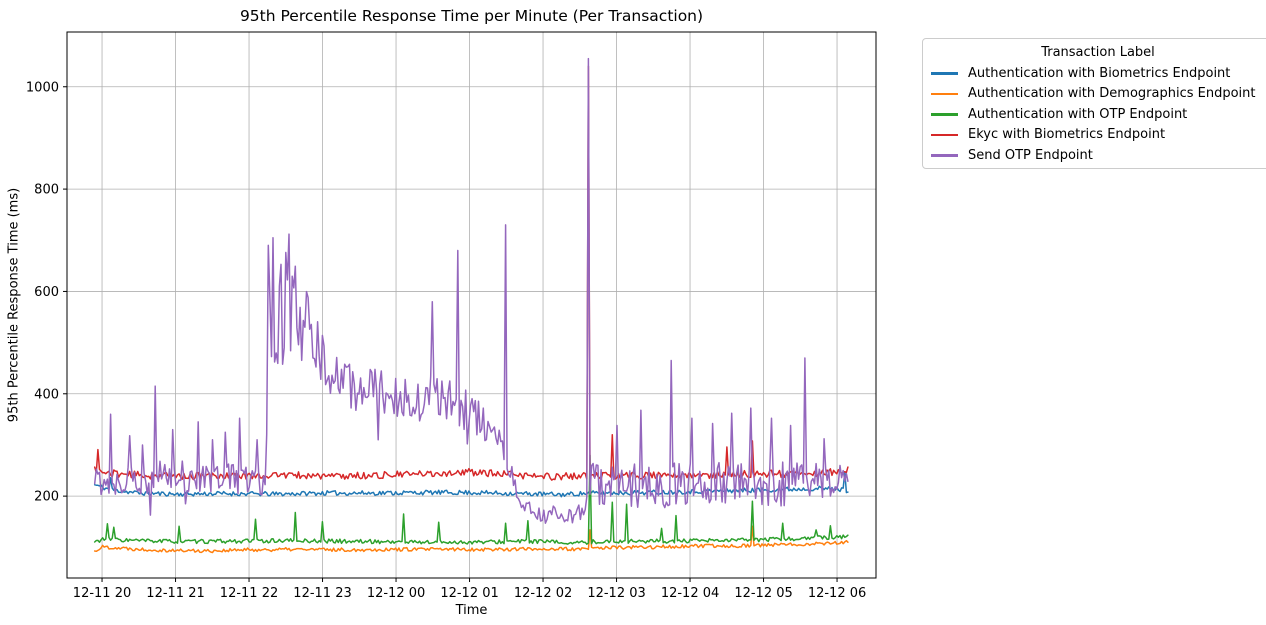  What do you see at coordinates (763, 593) in the screenshot?
I see `x-tick-label: 12-12 05` at bounding box center [763, 593].